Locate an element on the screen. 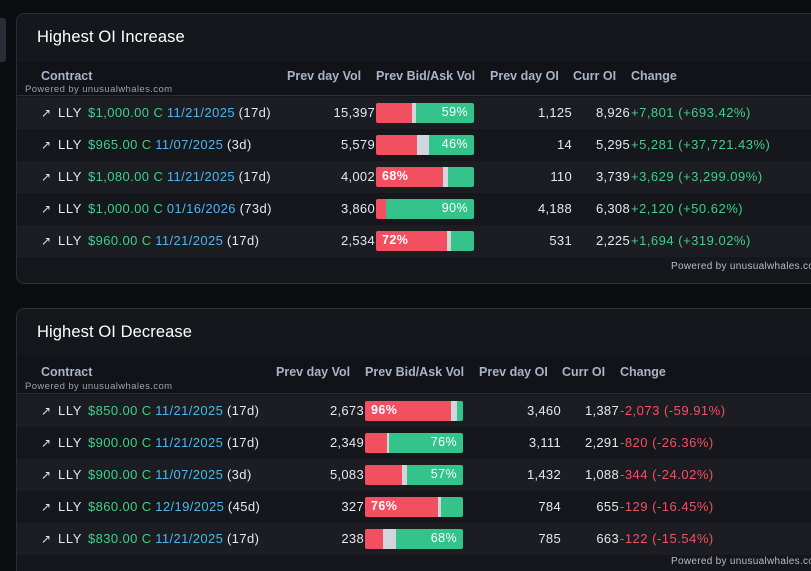 This screenshot has width=811, height=571. bid-ask-bar: 72% is located at coordinates (425, 241).